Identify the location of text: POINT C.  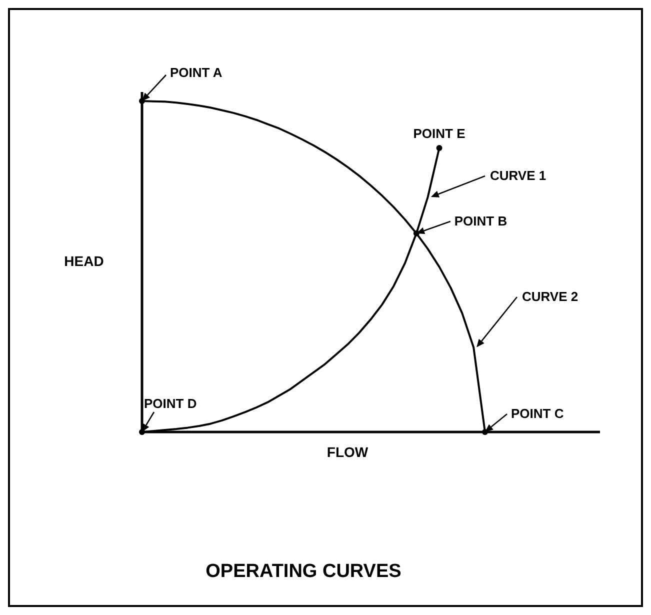
(537, 413).